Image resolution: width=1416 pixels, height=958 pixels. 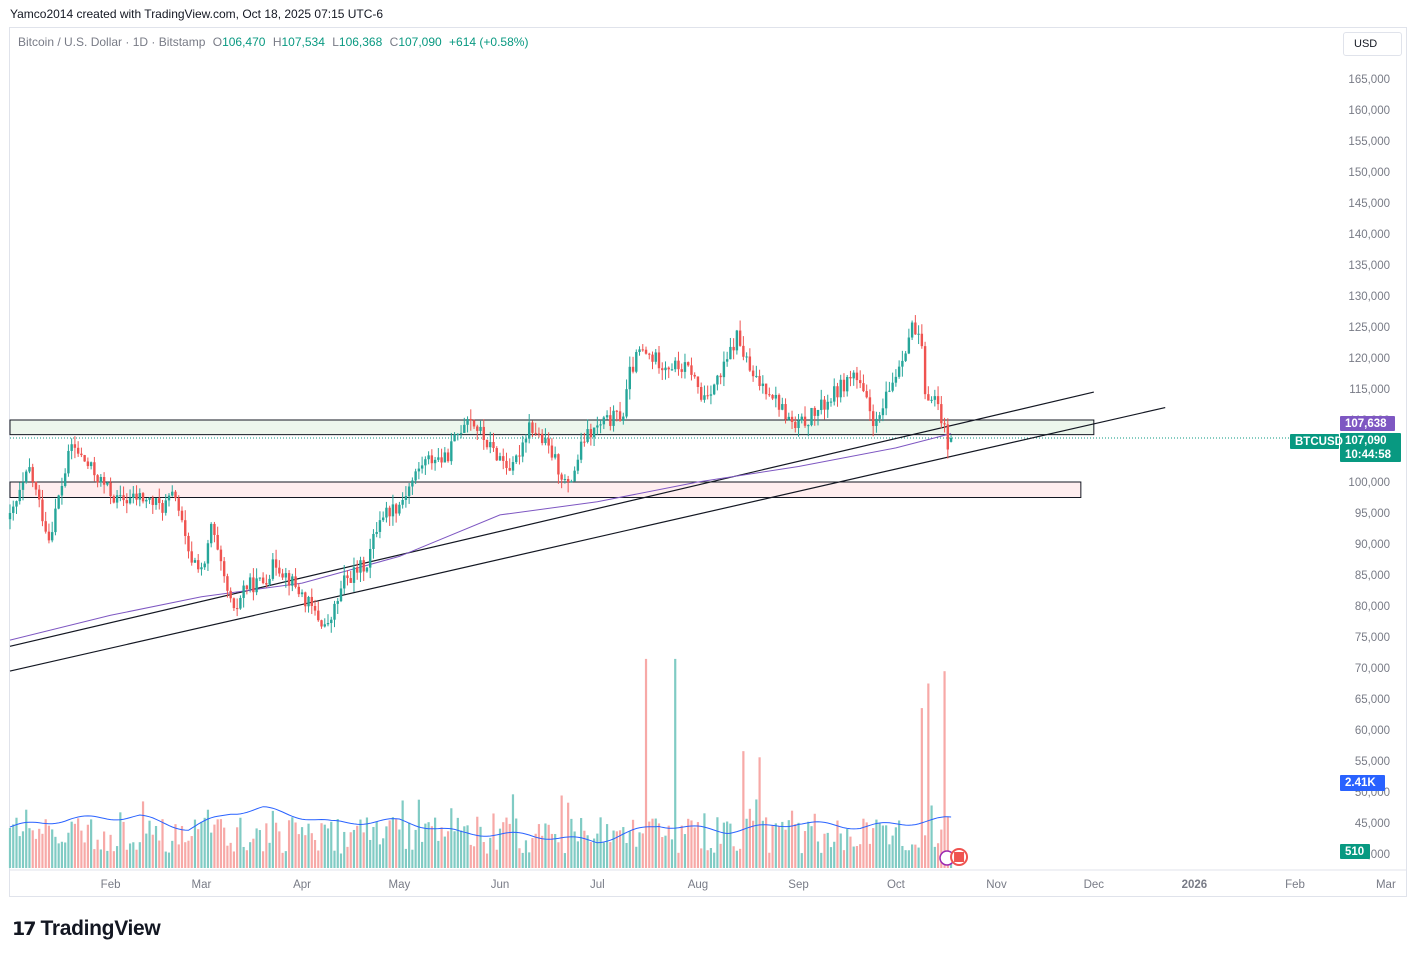 I want to click on us-flag-icon, so click(x=959, y=857).